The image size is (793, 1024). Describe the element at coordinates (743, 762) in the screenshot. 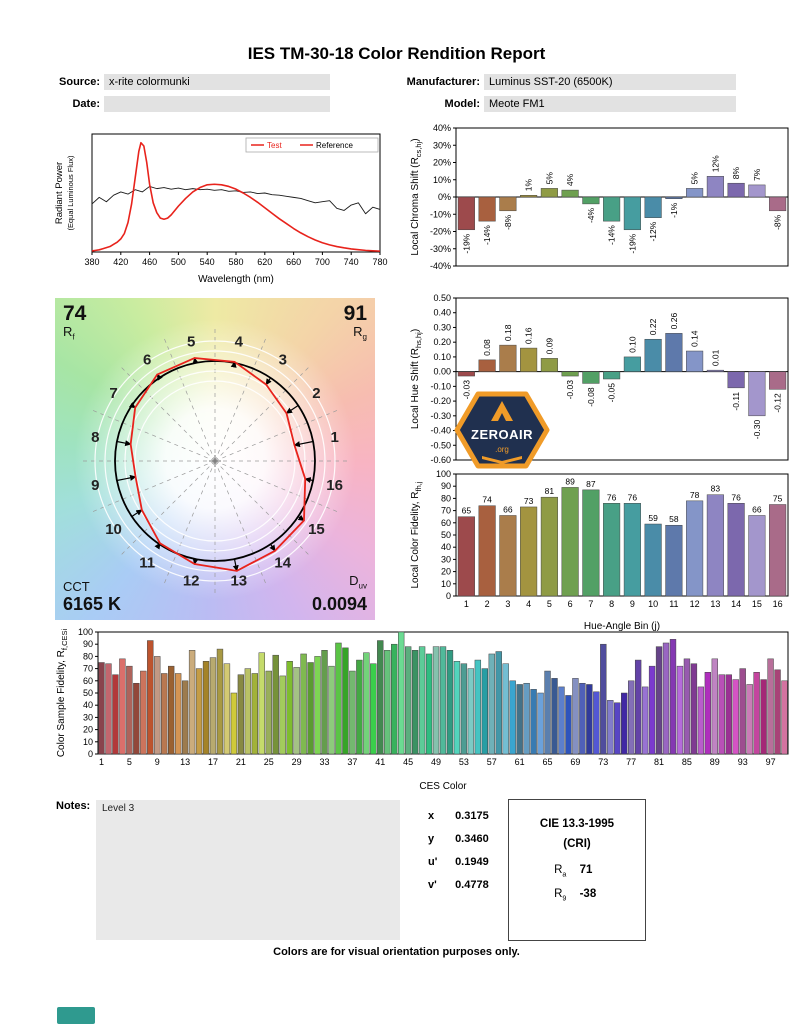

I see `svg-text: 93` at that location.